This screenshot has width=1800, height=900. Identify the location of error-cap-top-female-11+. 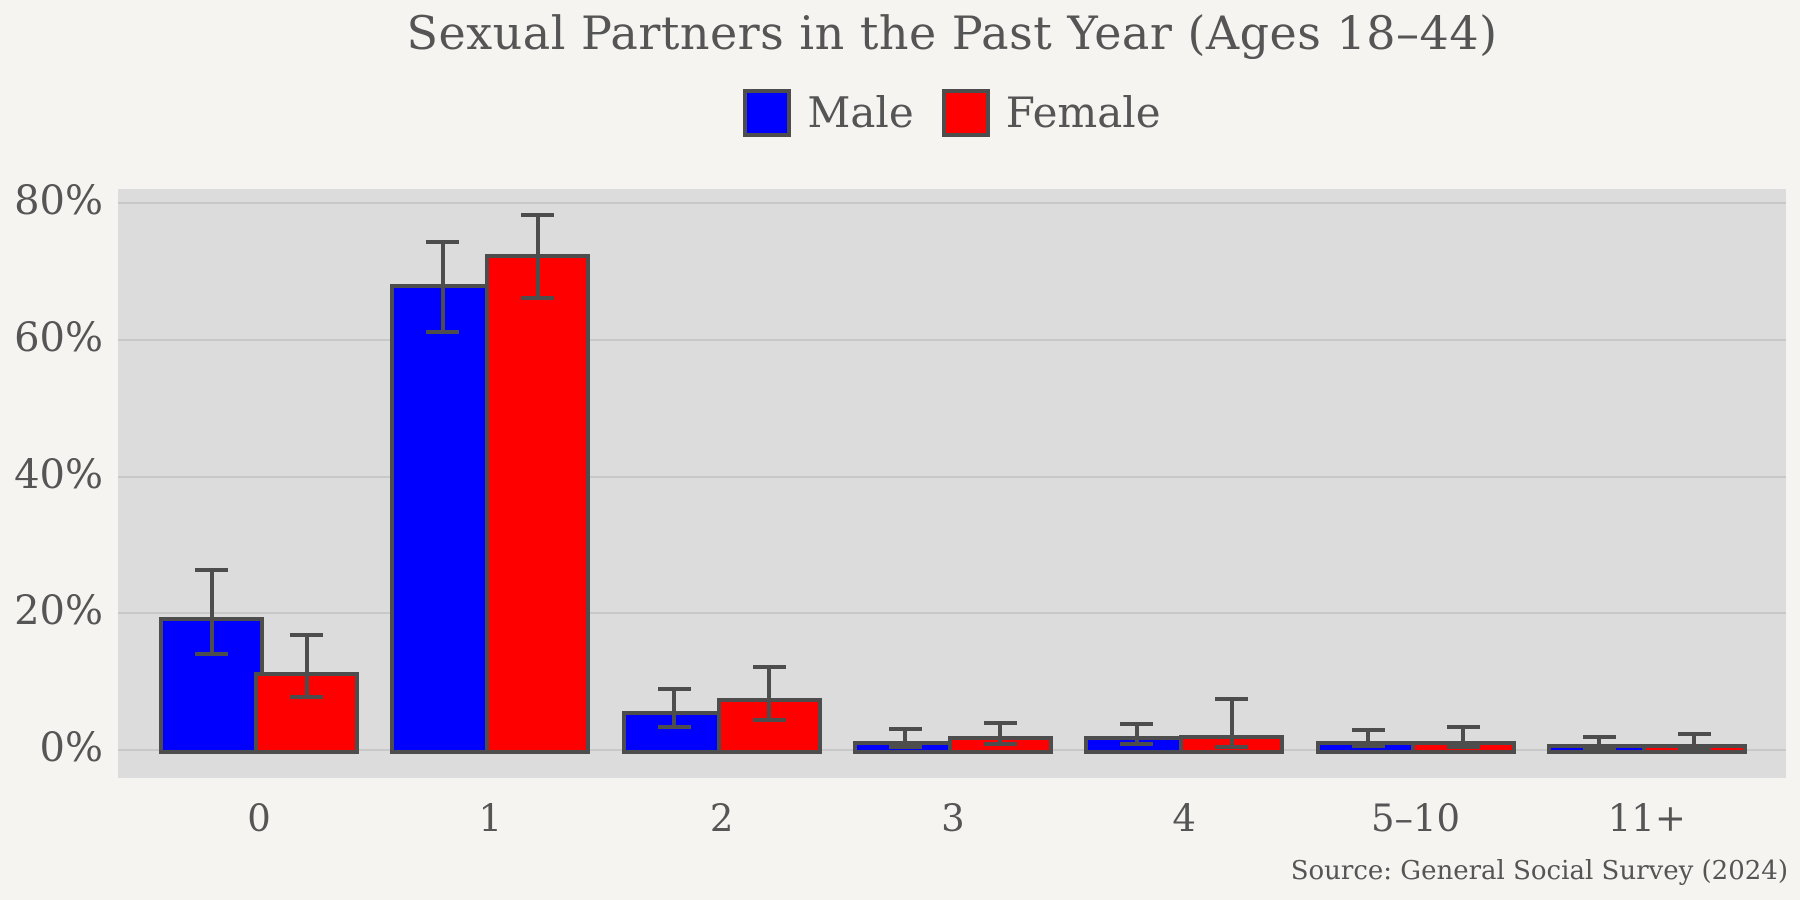
(1694, 734).